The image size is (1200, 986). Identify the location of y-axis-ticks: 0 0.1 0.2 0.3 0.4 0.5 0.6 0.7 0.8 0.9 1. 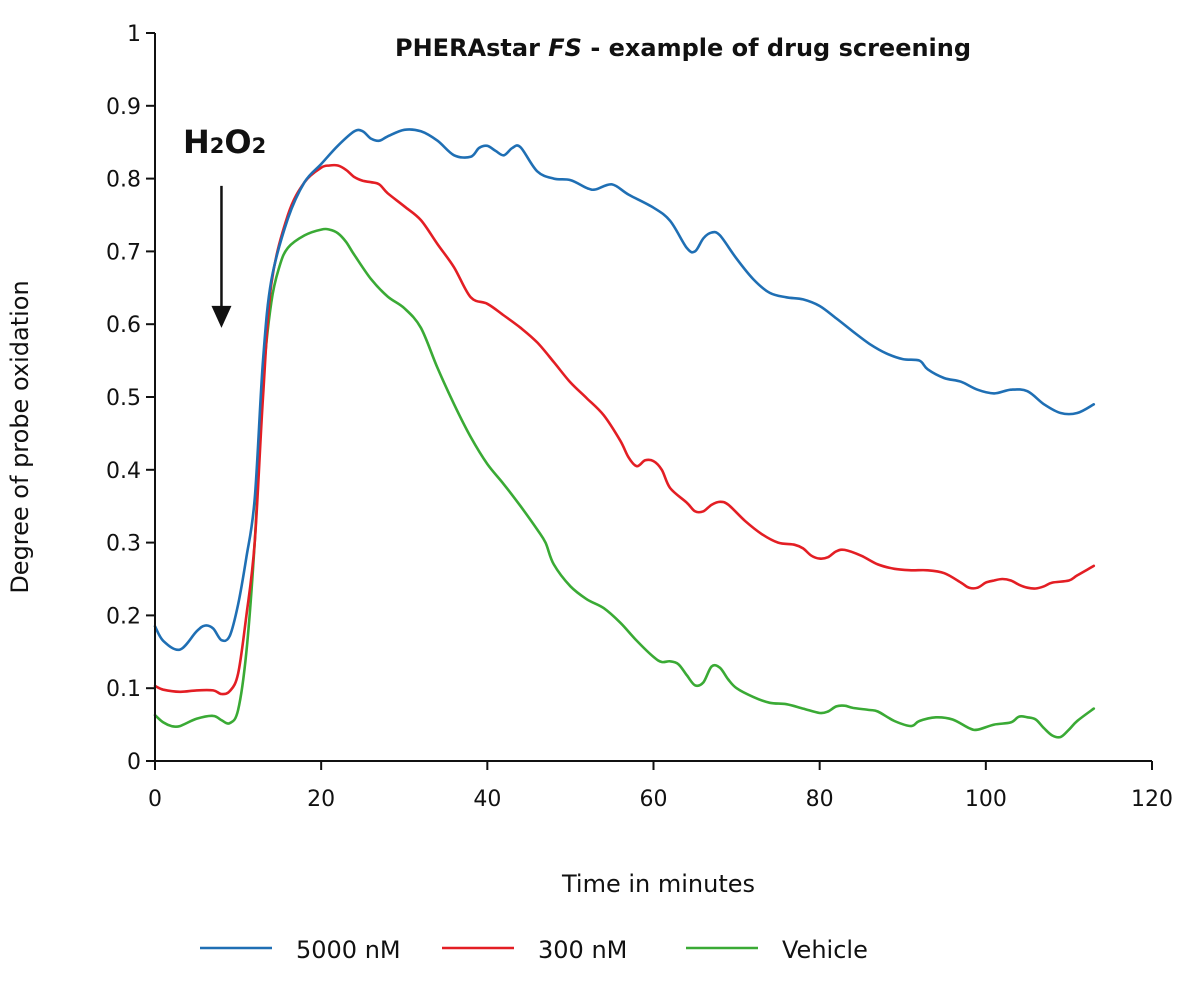
(130, 398).